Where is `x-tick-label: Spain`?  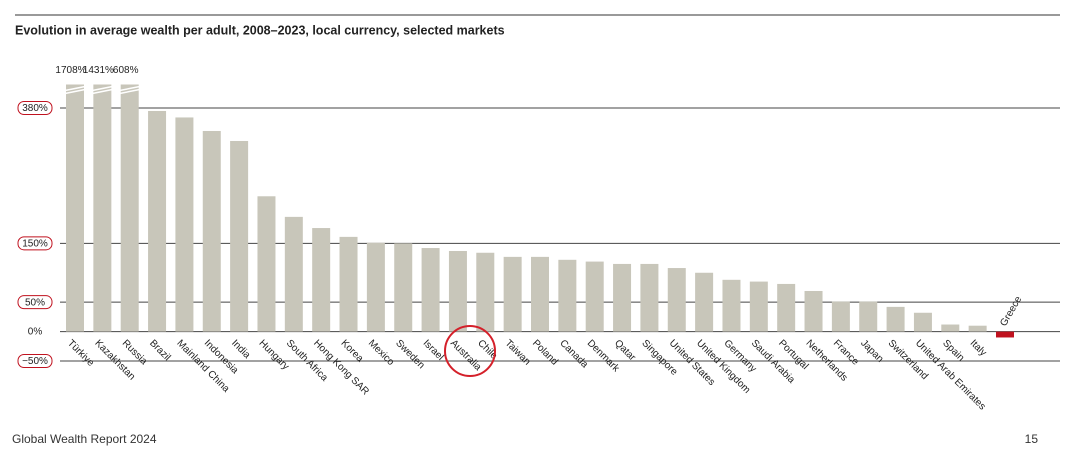 x-tick-label: Spain is located at coordinates (953, 351).